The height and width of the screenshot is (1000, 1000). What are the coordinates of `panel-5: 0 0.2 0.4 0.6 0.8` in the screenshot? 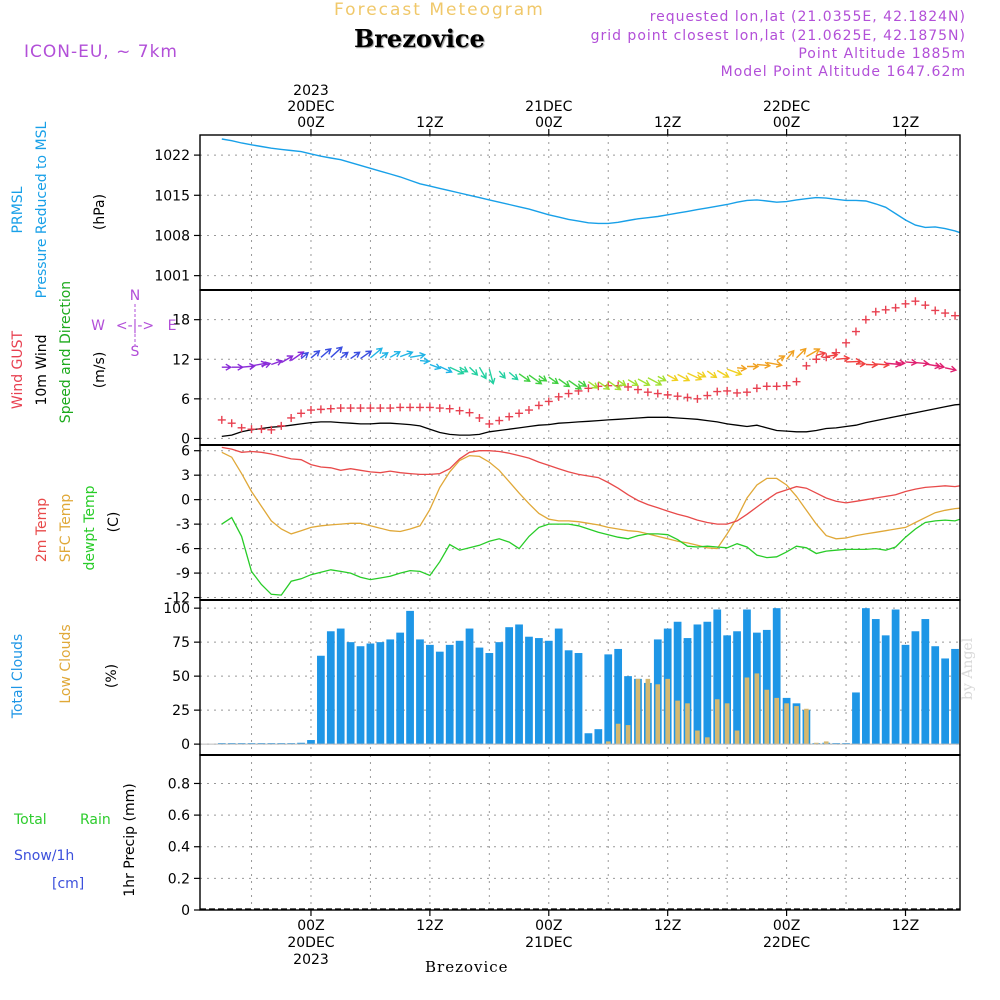 It's located at (564, 837).